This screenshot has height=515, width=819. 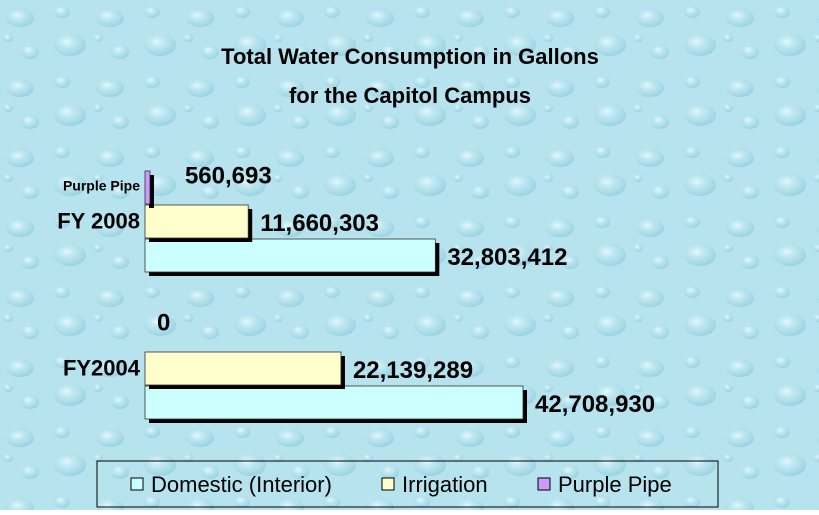 I want to click on legend-box, so click(x=407, y=484).